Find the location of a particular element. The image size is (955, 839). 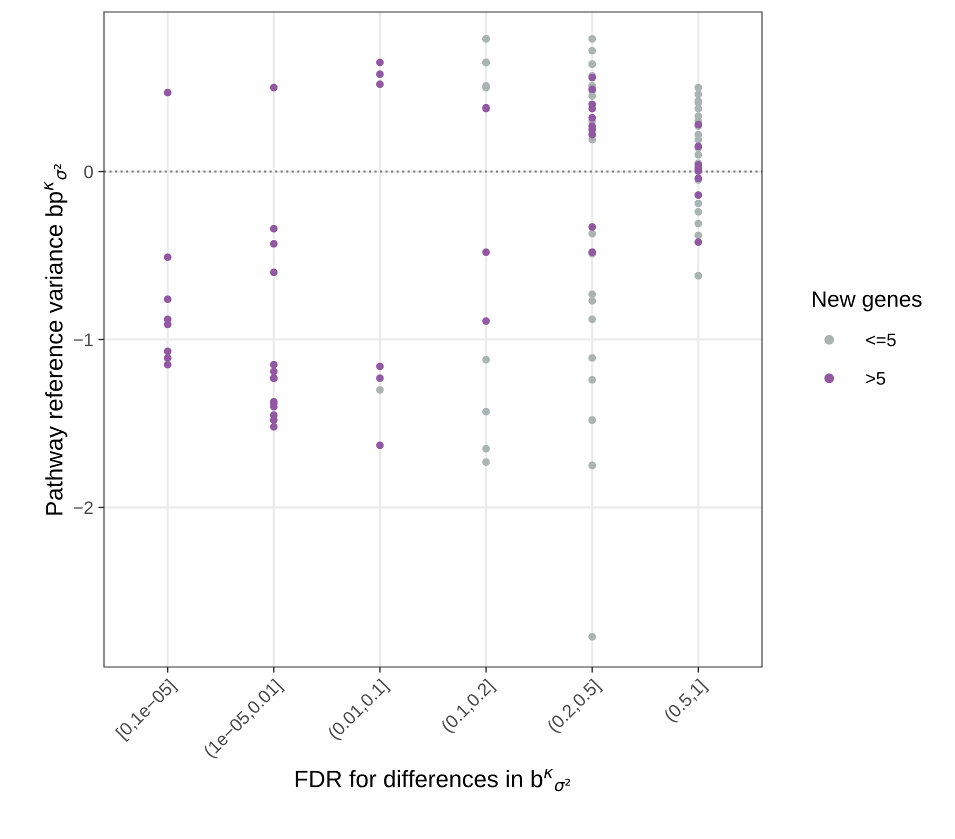

y-axis-title: Pathway reference variance bp$^{κ}$$_{σ²}$ is located at coordinates (56, 339).